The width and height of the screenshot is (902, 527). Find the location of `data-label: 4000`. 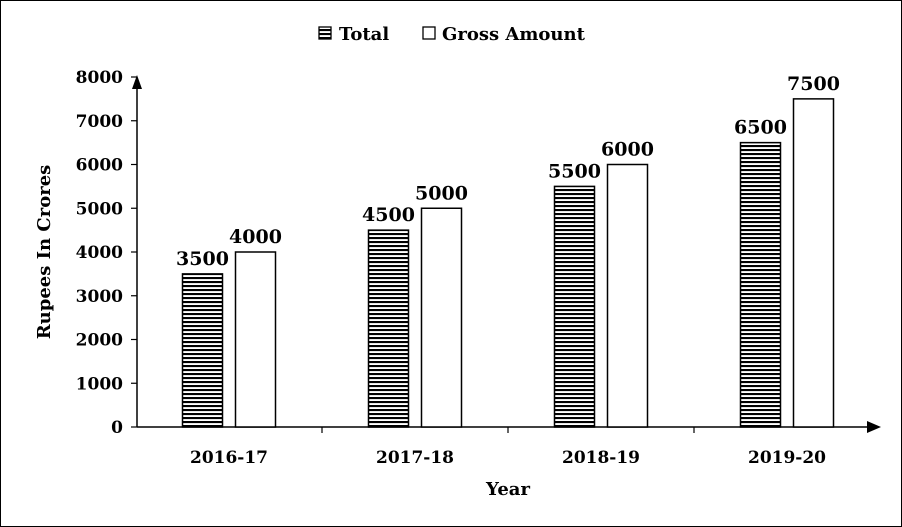

data-label: 4000 is located at coordinates (255, 237).